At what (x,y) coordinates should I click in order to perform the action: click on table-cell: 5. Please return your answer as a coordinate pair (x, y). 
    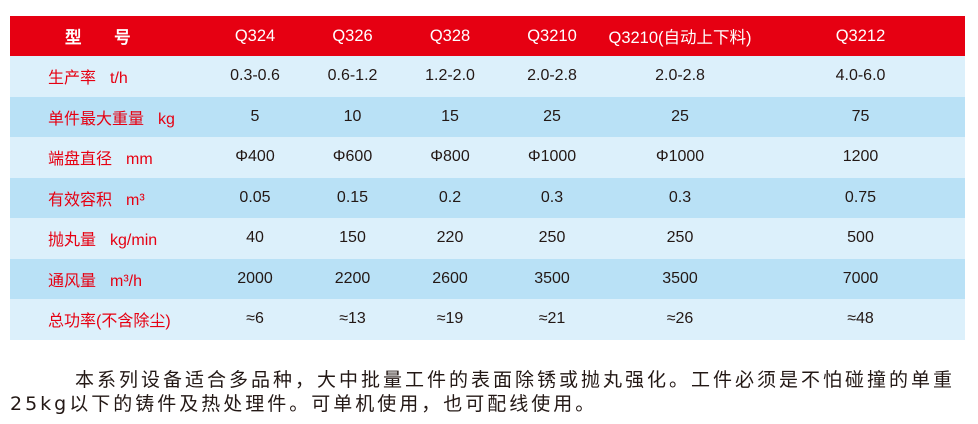
    Looking at the image, I should click on (255, 116).